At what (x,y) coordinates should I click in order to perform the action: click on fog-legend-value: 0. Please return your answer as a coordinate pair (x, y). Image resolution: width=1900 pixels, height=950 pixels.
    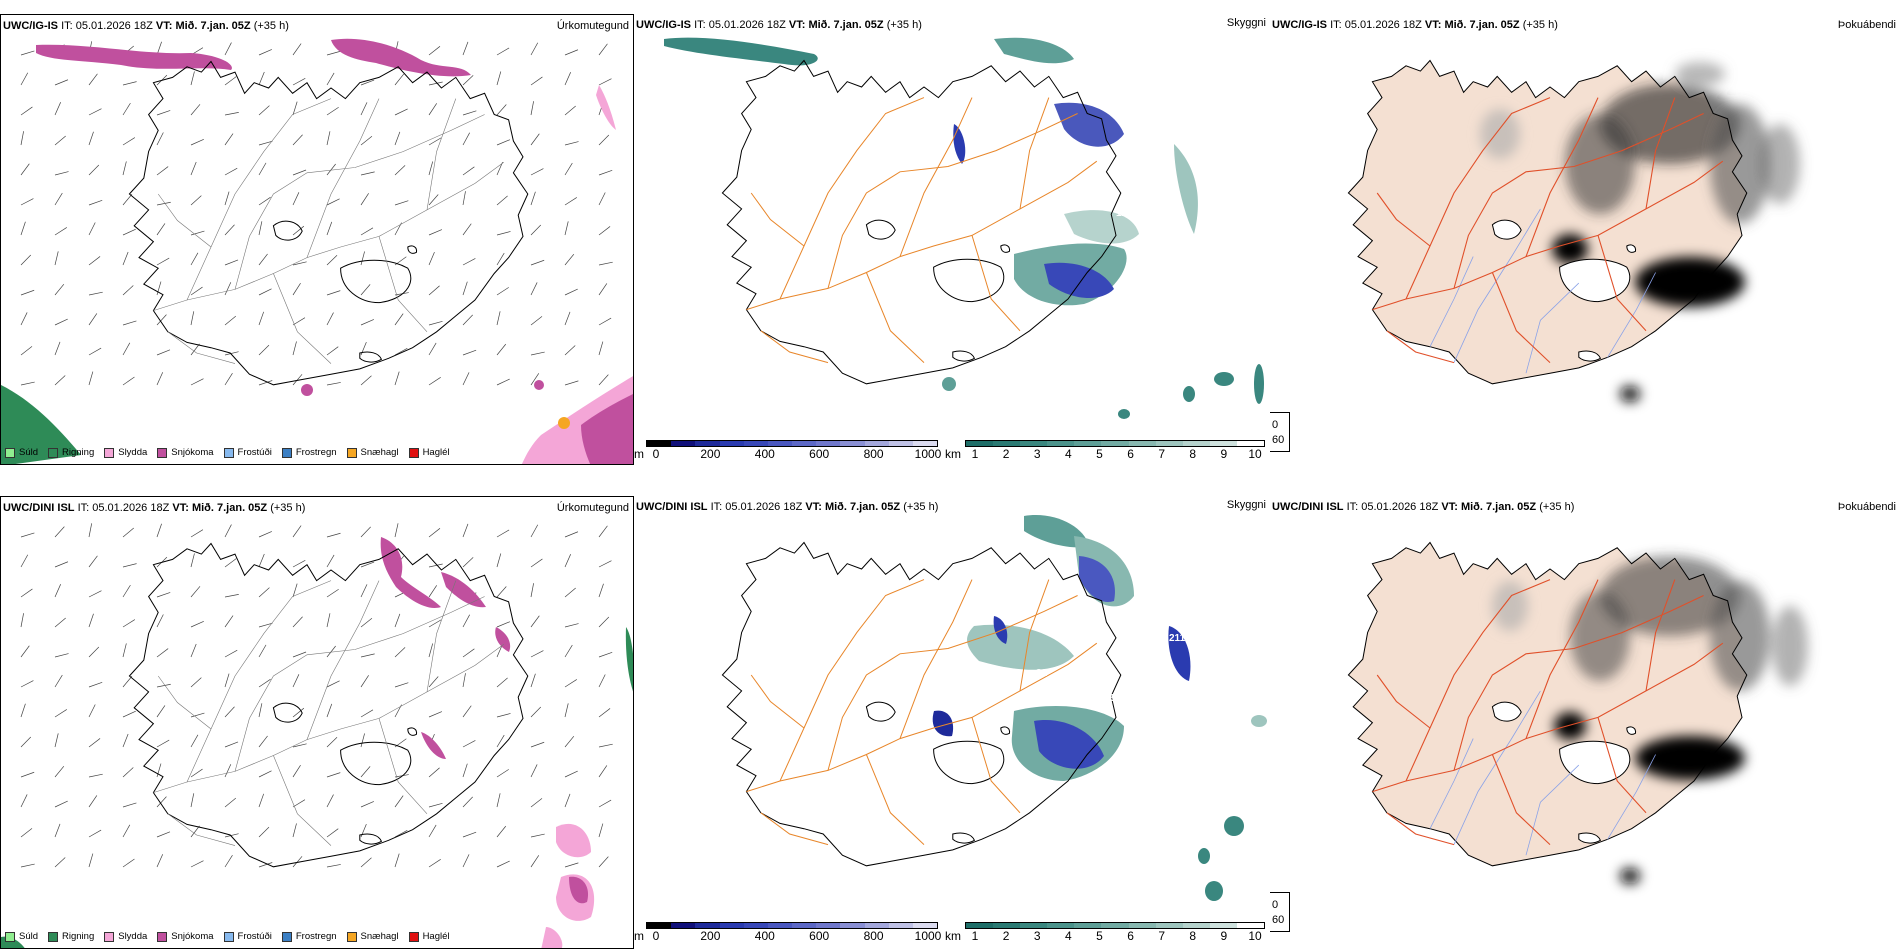
    Looking at the image, I should click on (1275, 424).